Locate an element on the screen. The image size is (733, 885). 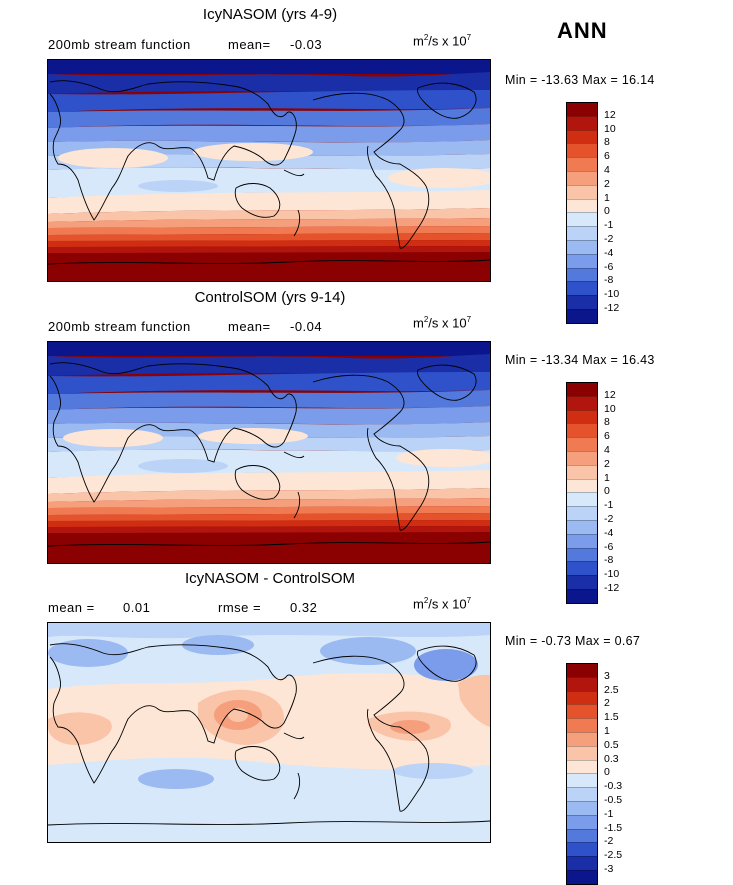
colorbar-tick-label: 0.3 is located at coordinates (611, 758).